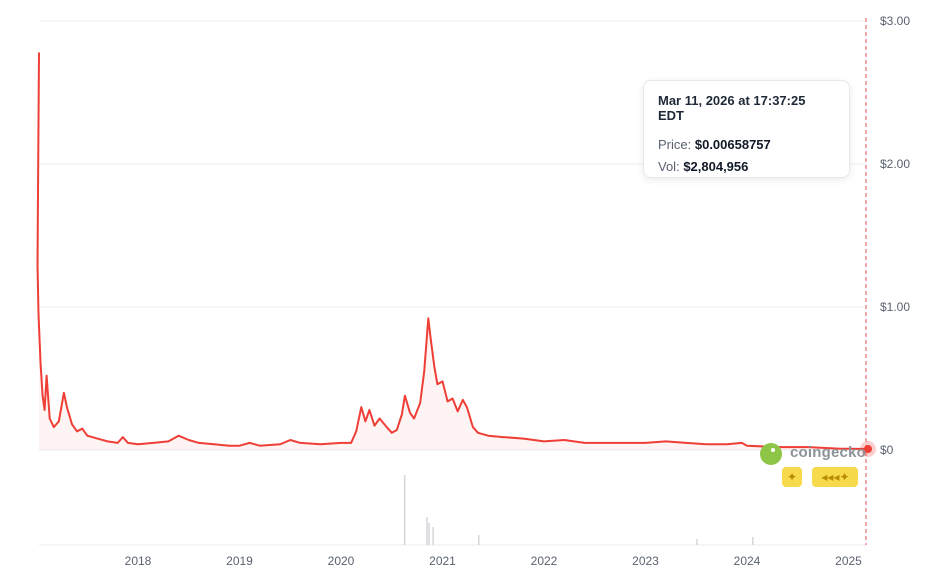  I want to click on tooltip-date: Mar 11, 2026 at 17:37:25 EDT, so click(732, 108).